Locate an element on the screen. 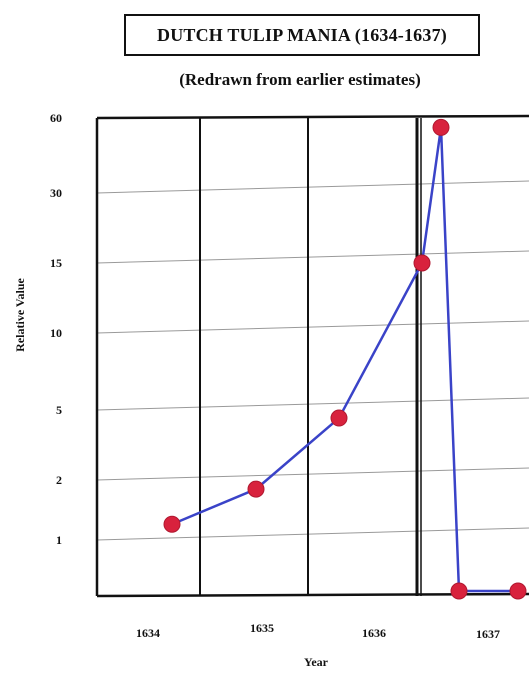 The width and height of the screenshot is (529, 675). y-tick-label: 30 is located at coordinates (56, 193).